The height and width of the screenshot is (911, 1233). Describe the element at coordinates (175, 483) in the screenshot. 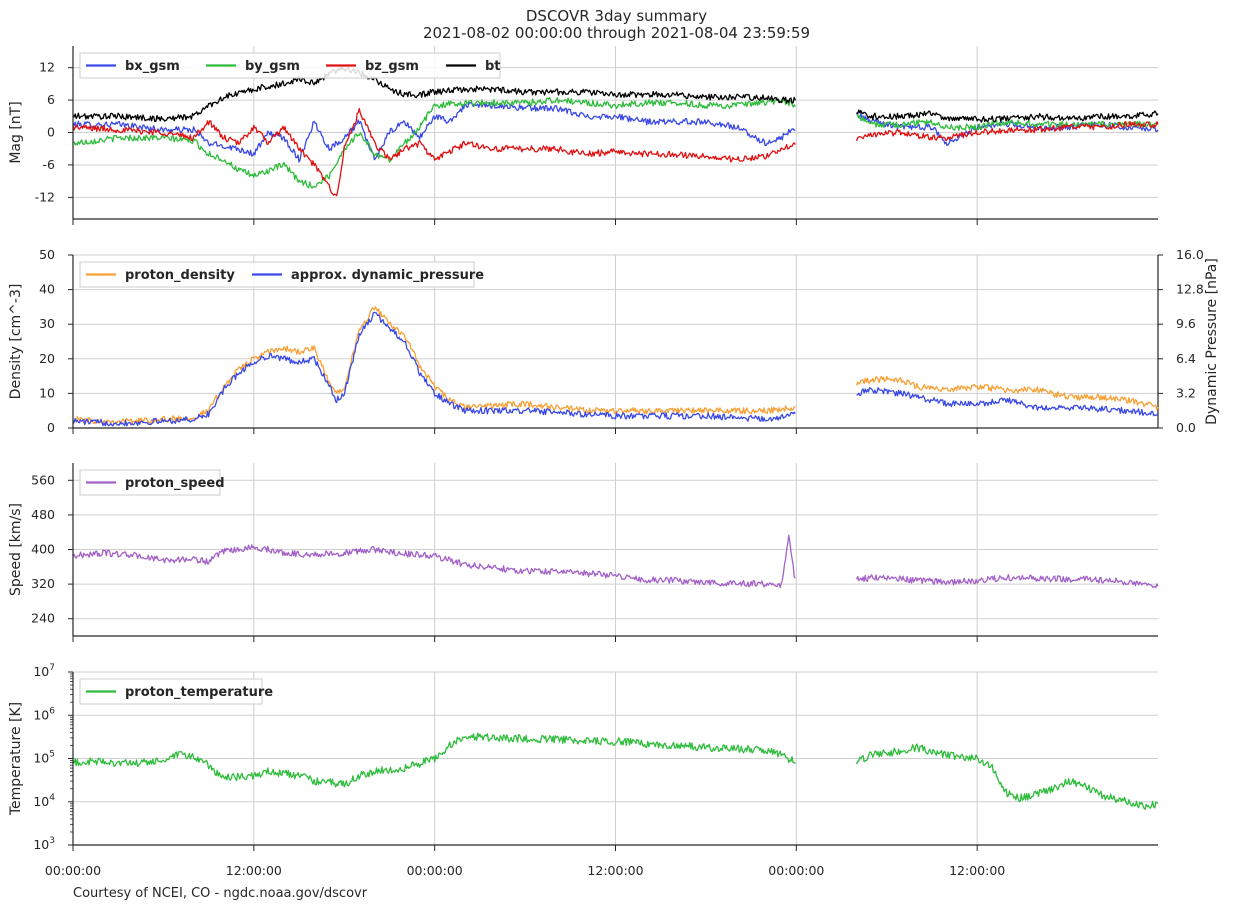

I see `legend-label: proton_speed` at that location.